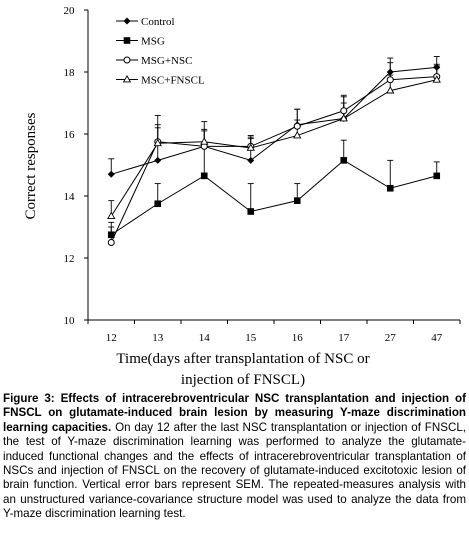 This screenshot has width=469, height=559. I want to click on y-tick-label: 12, so click(69, 259).